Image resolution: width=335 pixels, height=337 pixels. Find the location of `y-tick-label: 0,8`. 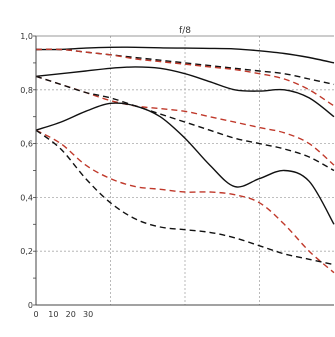

y-tick-label: 0,8 is located at coordinates (26, 90).